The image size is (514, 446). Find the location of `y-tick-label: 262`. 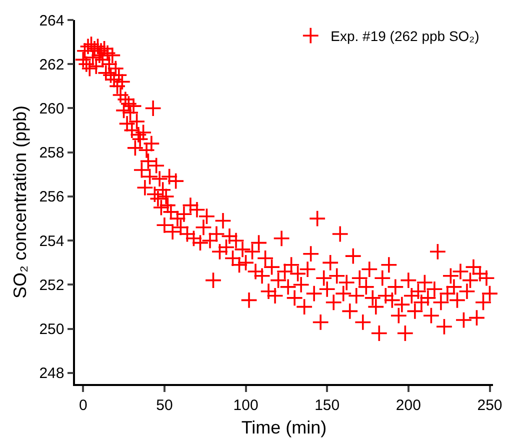

y-tick-label: 262 is located at coordinates (51, 65).